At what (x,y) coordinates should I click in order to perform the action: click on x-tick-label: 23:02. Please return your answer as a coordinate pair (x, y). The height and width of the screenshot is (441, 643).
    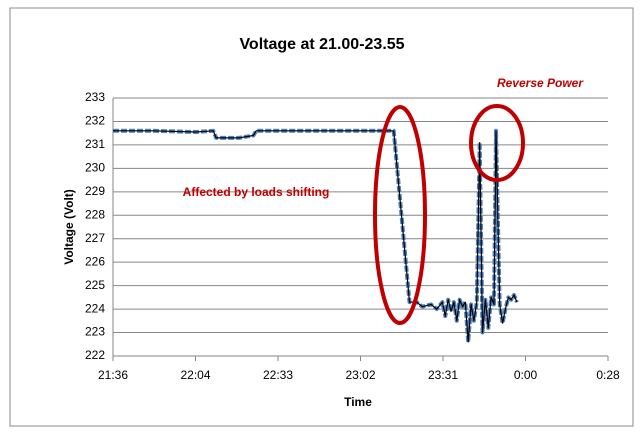
    Looking at the image, I should click on (360, 375).